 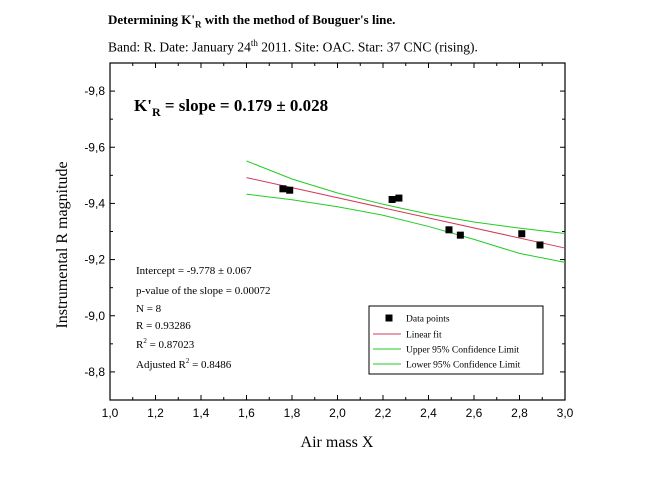 I want to click on x-tick-label: 2,8, so click(x=519, y=413).